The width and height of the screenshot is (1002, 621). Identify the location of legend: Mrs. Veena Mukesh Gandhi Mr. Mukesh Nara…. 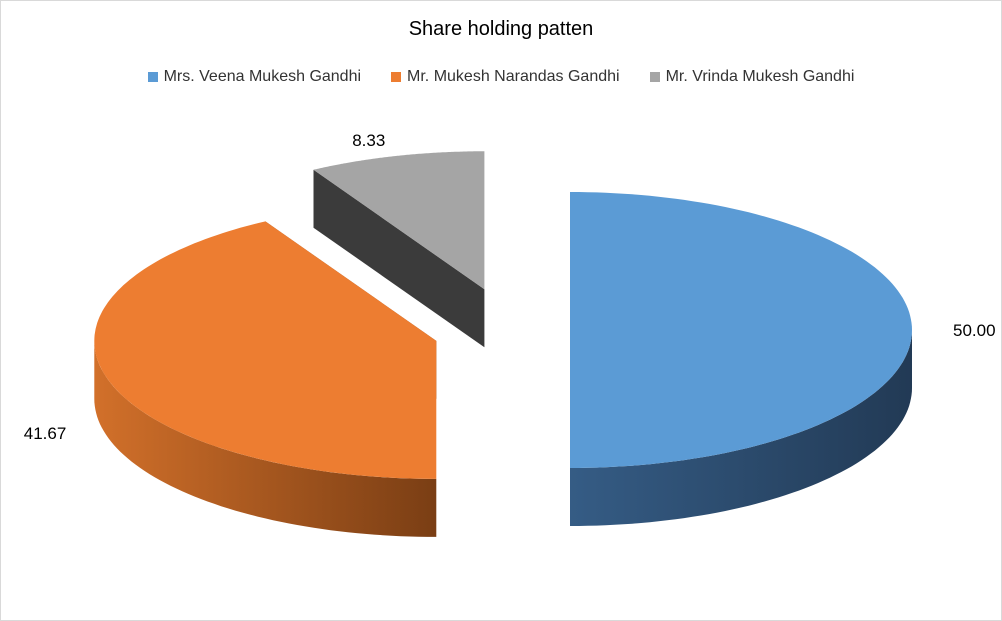
(501, 77).